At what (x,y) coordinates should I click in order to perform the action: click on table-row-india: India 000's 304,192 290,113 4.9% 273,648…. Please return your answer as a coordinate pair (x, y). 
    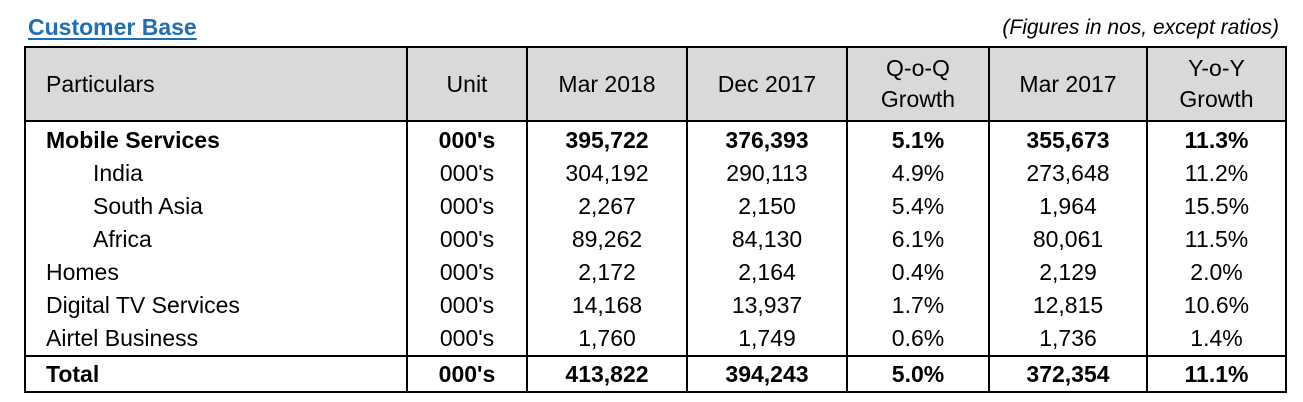
    Looking at the image, I should click on (655, 173).